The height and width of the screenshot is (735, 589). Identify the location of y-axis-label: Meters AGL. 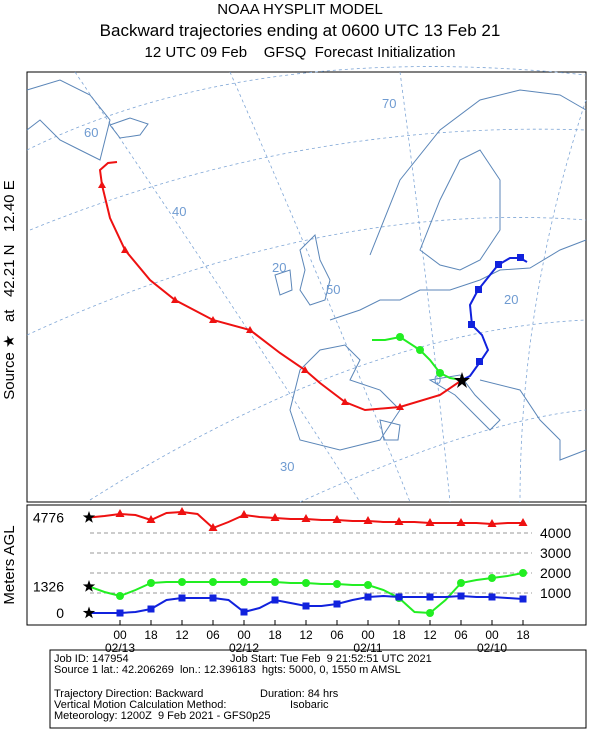
(9, 564).